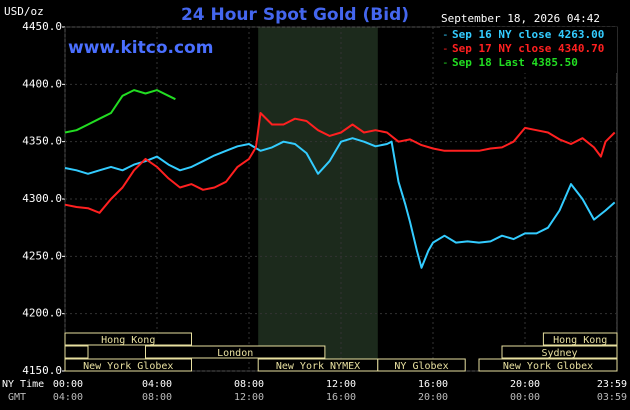  I want to click on session-label: London, so click(235, 353).